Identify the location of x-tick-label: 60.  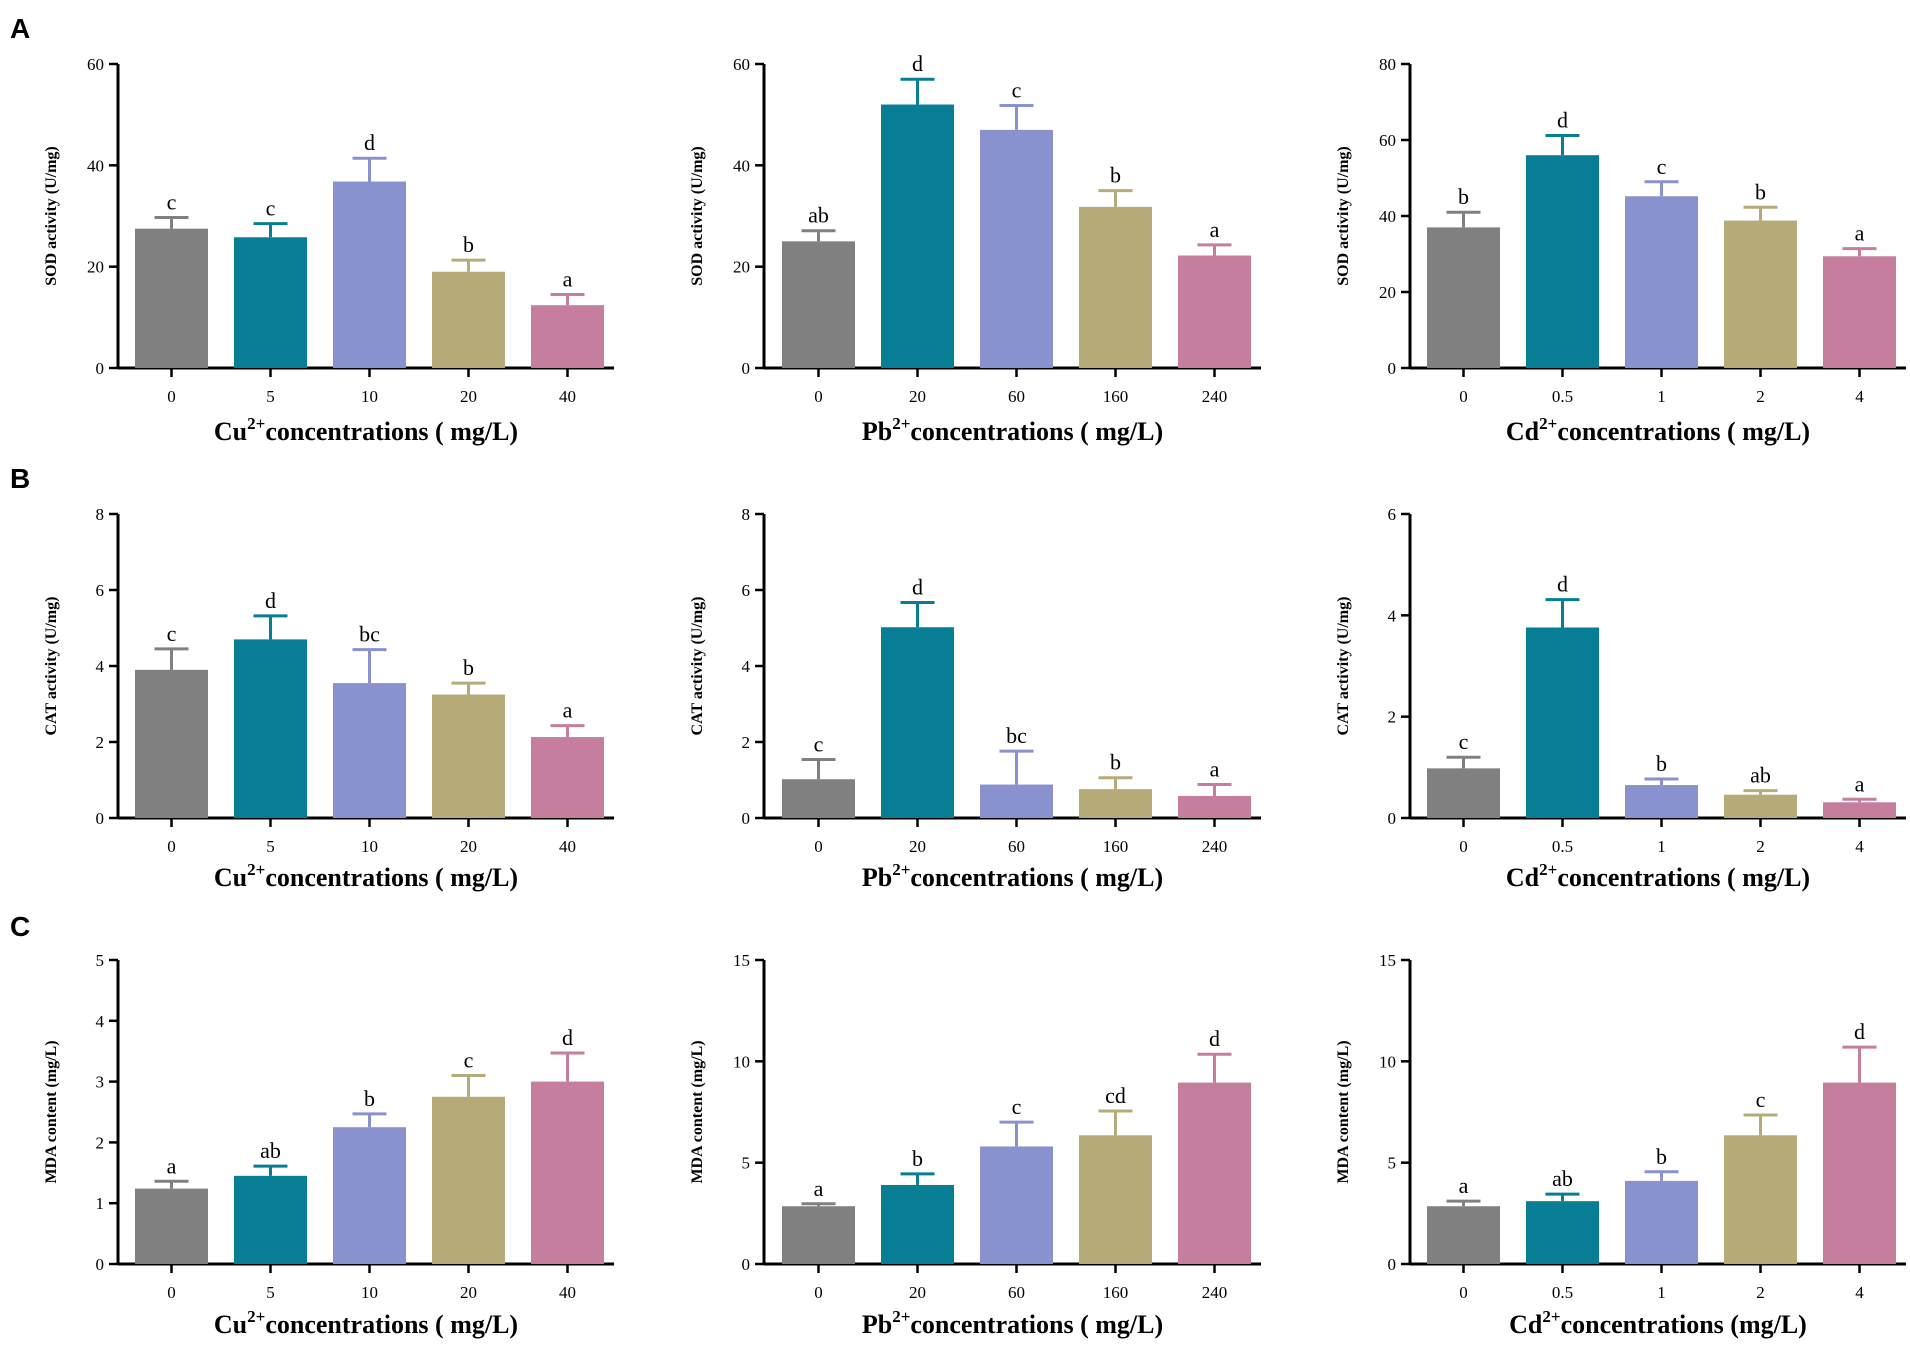
(1016, 846).